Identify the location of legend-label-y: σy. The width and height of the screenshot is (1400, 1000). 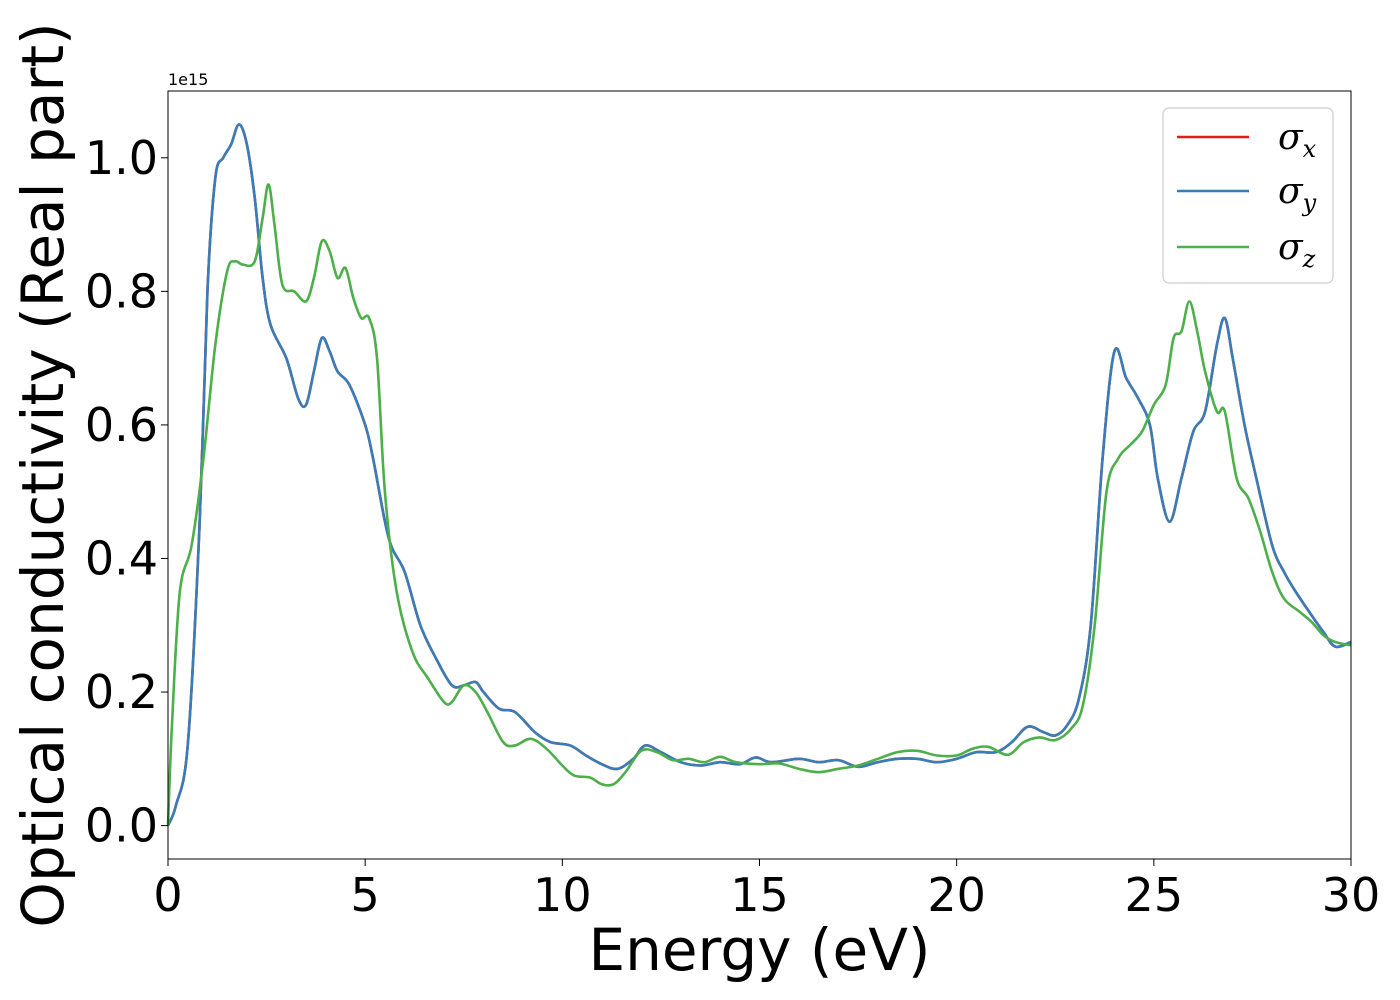
(1297, 194).